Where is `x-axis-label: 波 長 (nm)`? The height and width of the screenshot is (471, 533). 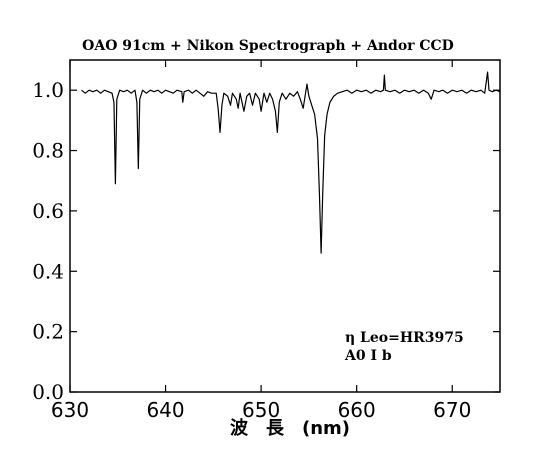
x-axis-label: 波 長 (nm) is located at coordinates (290, 428).